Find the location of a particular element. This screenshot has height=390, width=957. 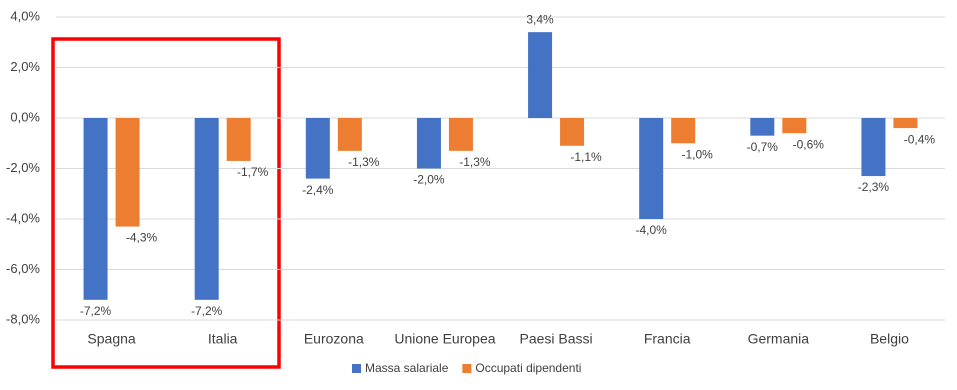

x-tick-label: Germania is located at coordinates (779, 339).